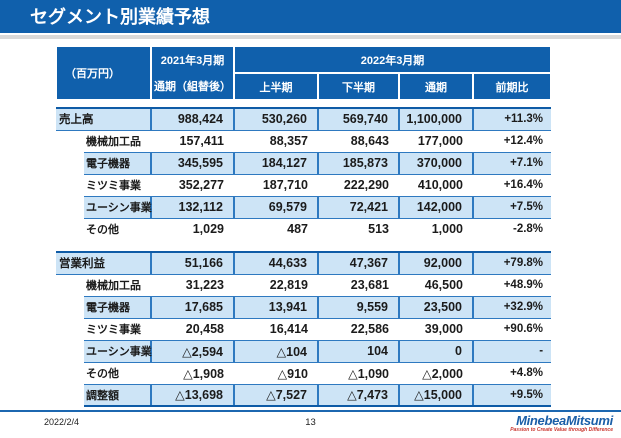 The width and height of the screenshot is (621, 438). I want to click on table-row: その他 △1,908 △910 △1,090 △2,000 +4.8%, so click(304, 373).